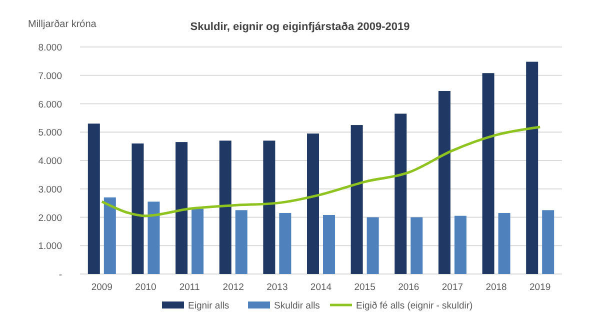 This screenshot has height=325, width=600. I want to click on y-tick-label: 6.000, so click(50, 104).